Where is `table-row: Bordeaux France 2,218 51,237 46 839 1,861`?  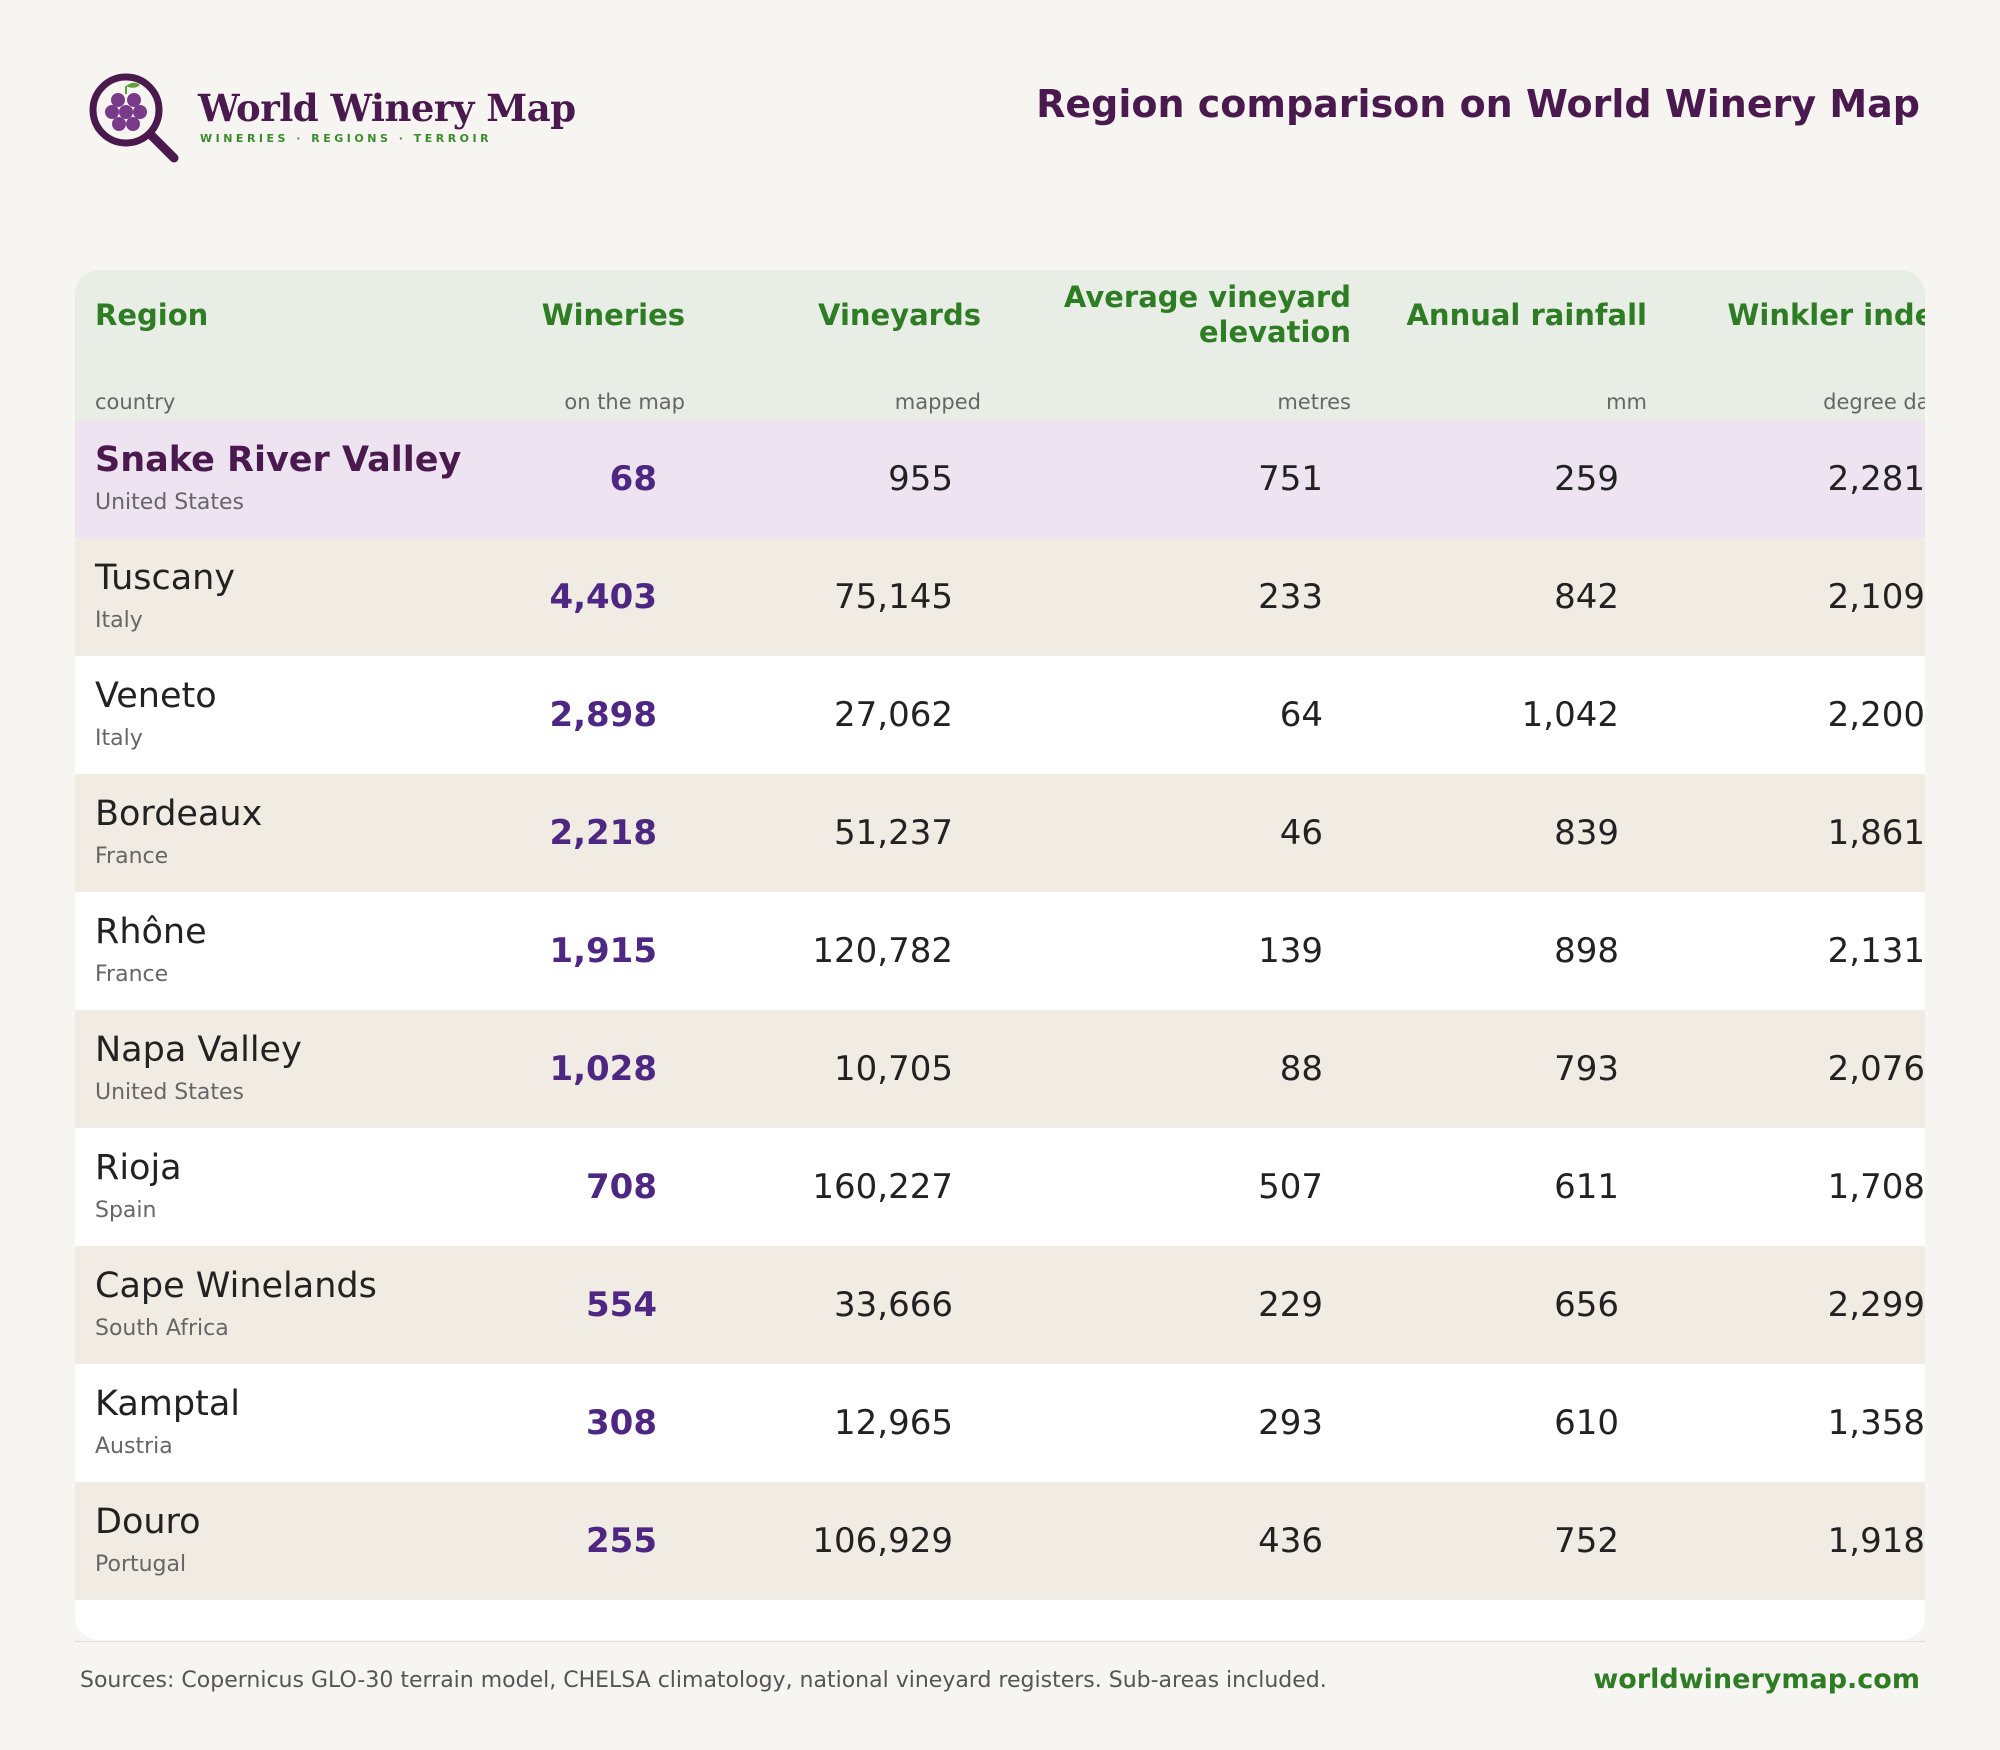 table-row: Bordeaux France 2,218 51,237 46 839 1,861 is located at coordinates (1000, 833).